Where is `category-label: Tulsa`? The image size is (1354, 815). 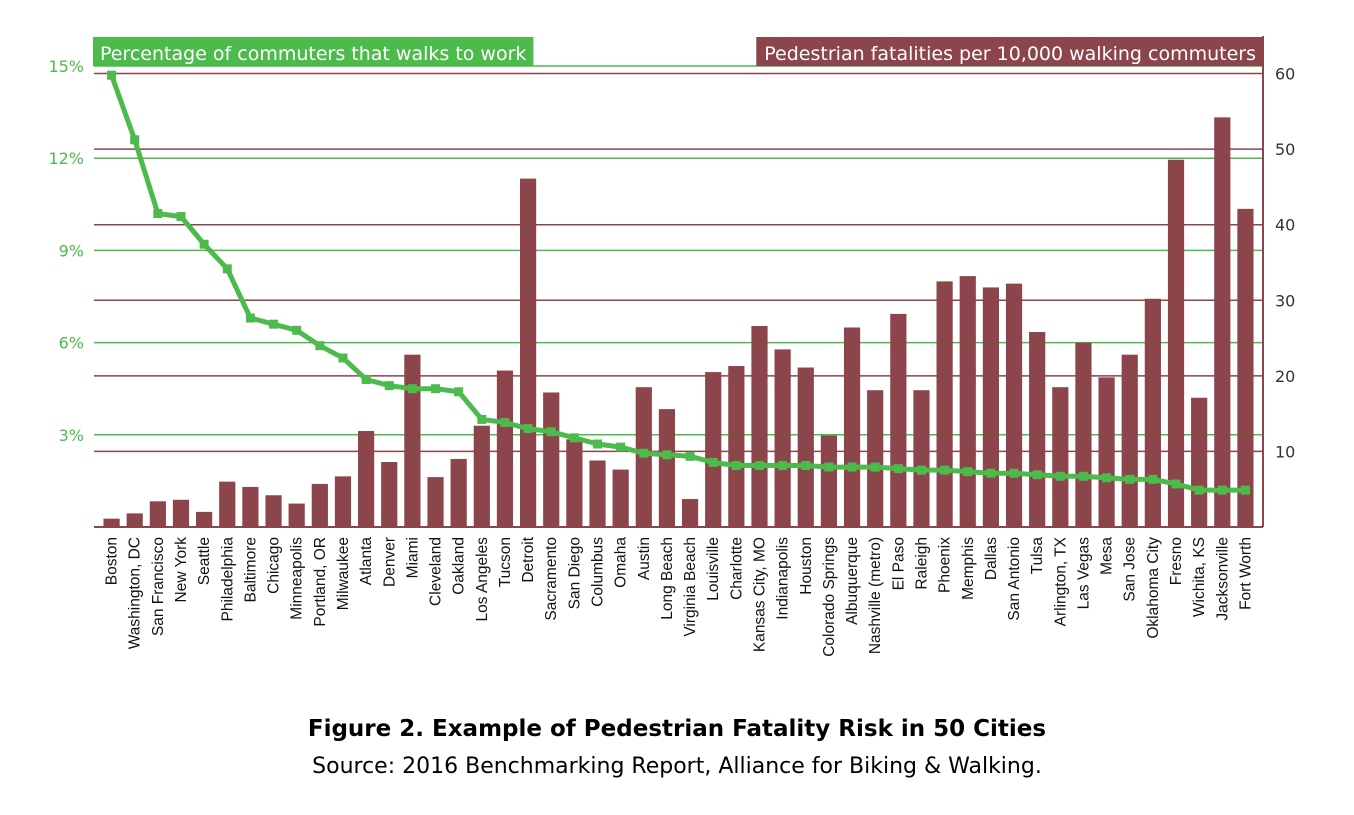 category-label: Tulsa is located at coordinates (1037, 556).